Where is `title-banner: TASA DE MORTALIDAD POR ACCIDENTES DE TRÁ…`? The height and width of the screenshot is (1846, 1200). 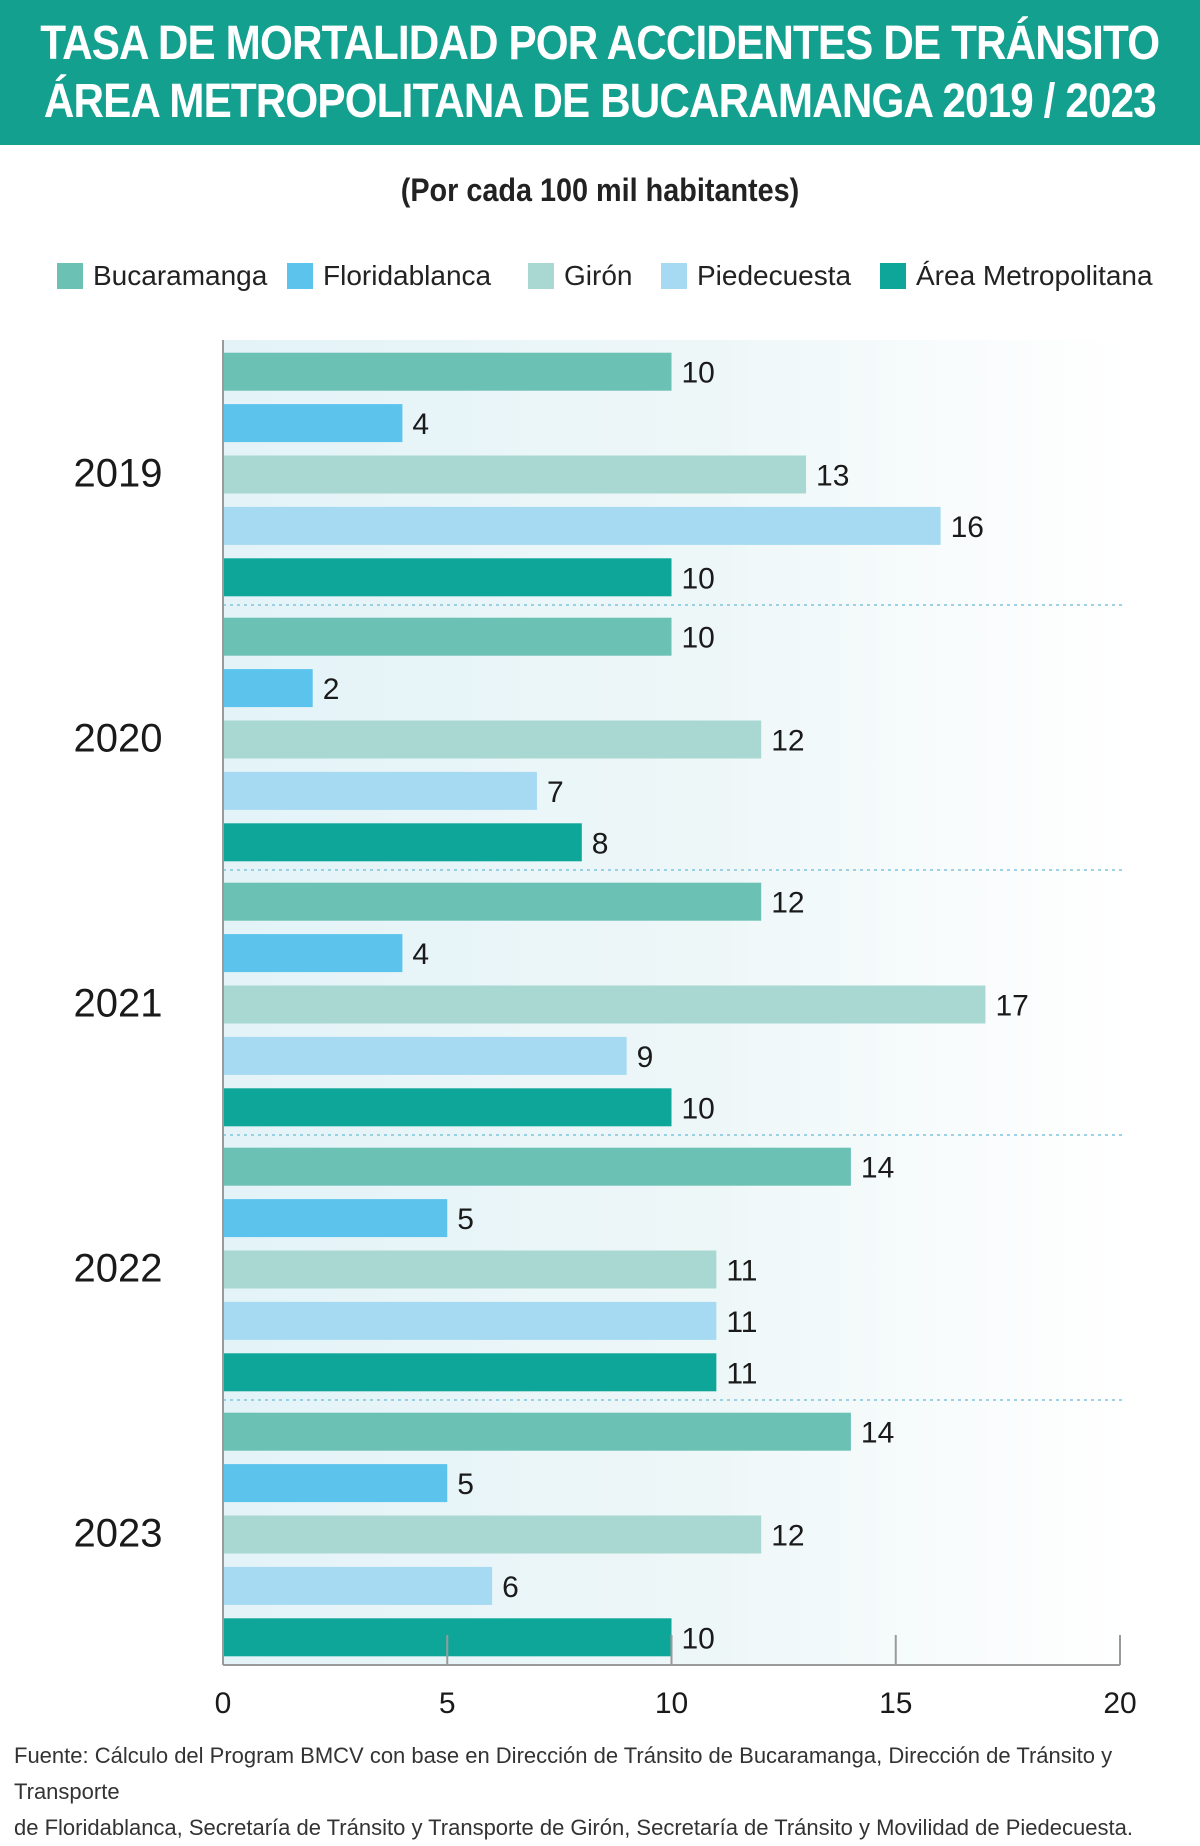 title-banner: TASA DE MORTALIDAD POR ACCIDENTES DE TRÁ… is located at coordinates (600, 72).